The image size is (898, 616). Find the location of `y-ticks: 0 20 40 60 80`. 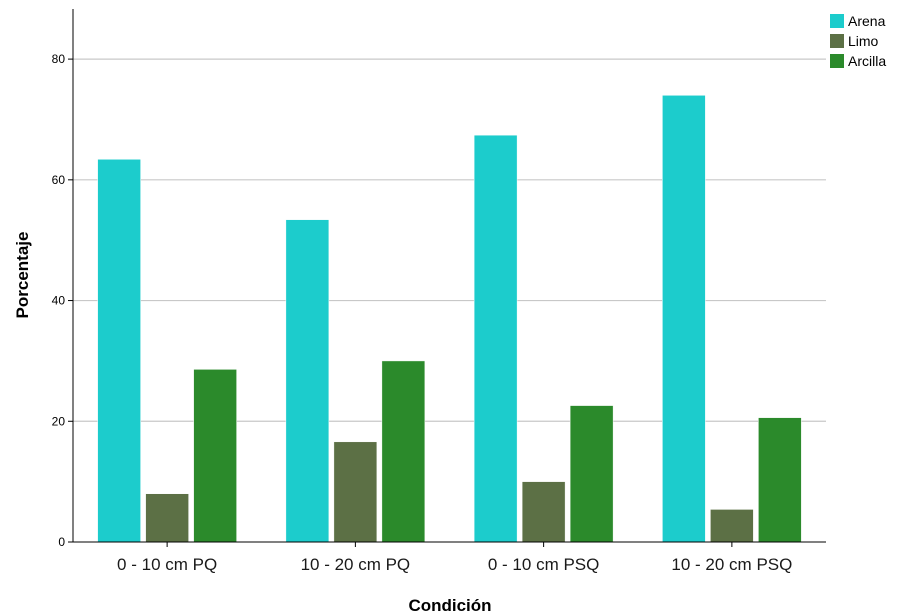

y-ticks: 0 20 40 60 80 is located at coordinates (62, 300).